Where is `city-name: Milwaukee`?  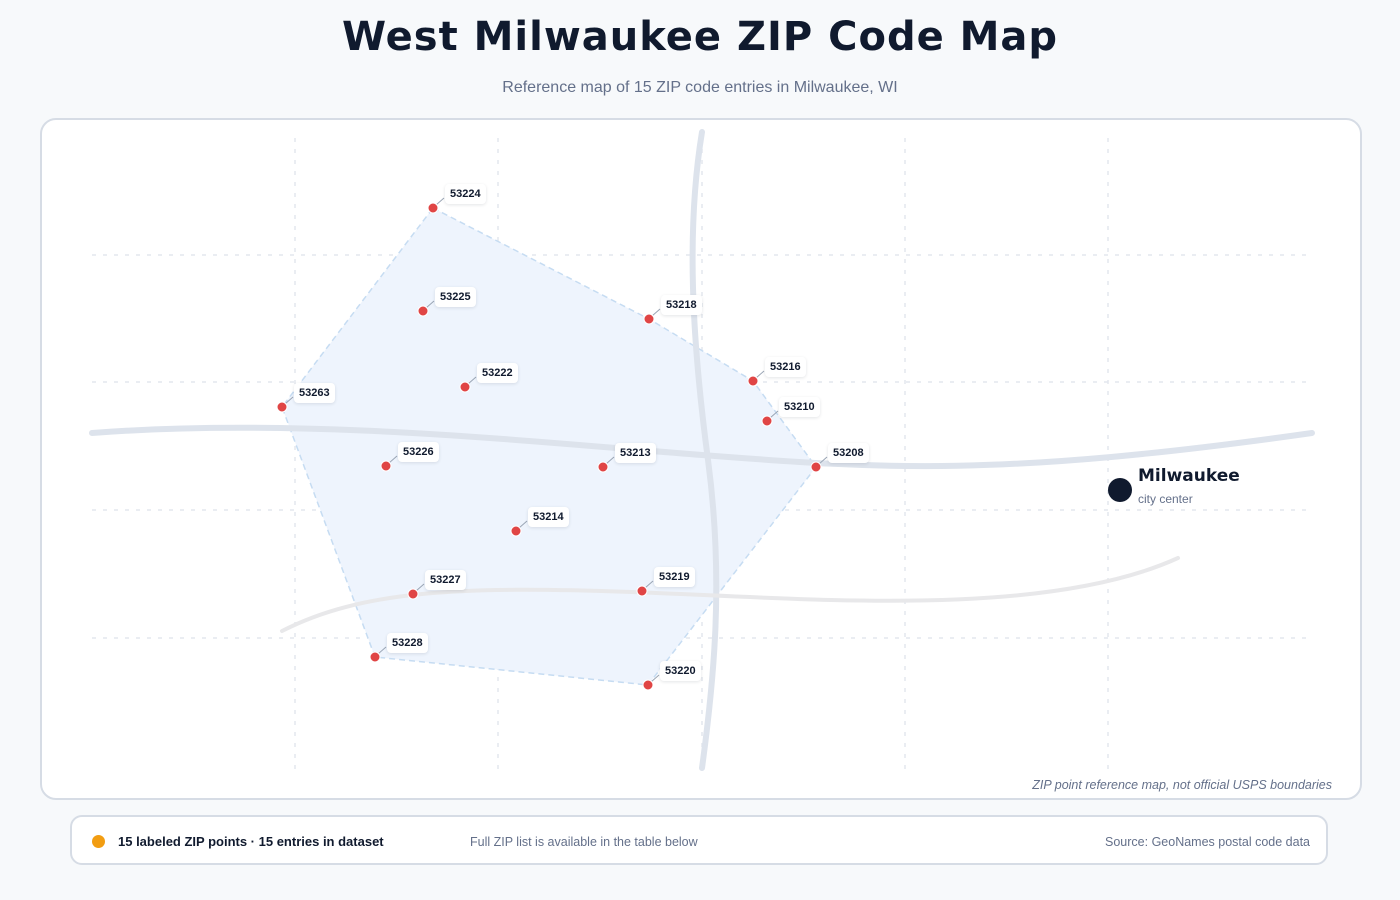
city-name: Milwaukee is located at coordinates (1189, 476).